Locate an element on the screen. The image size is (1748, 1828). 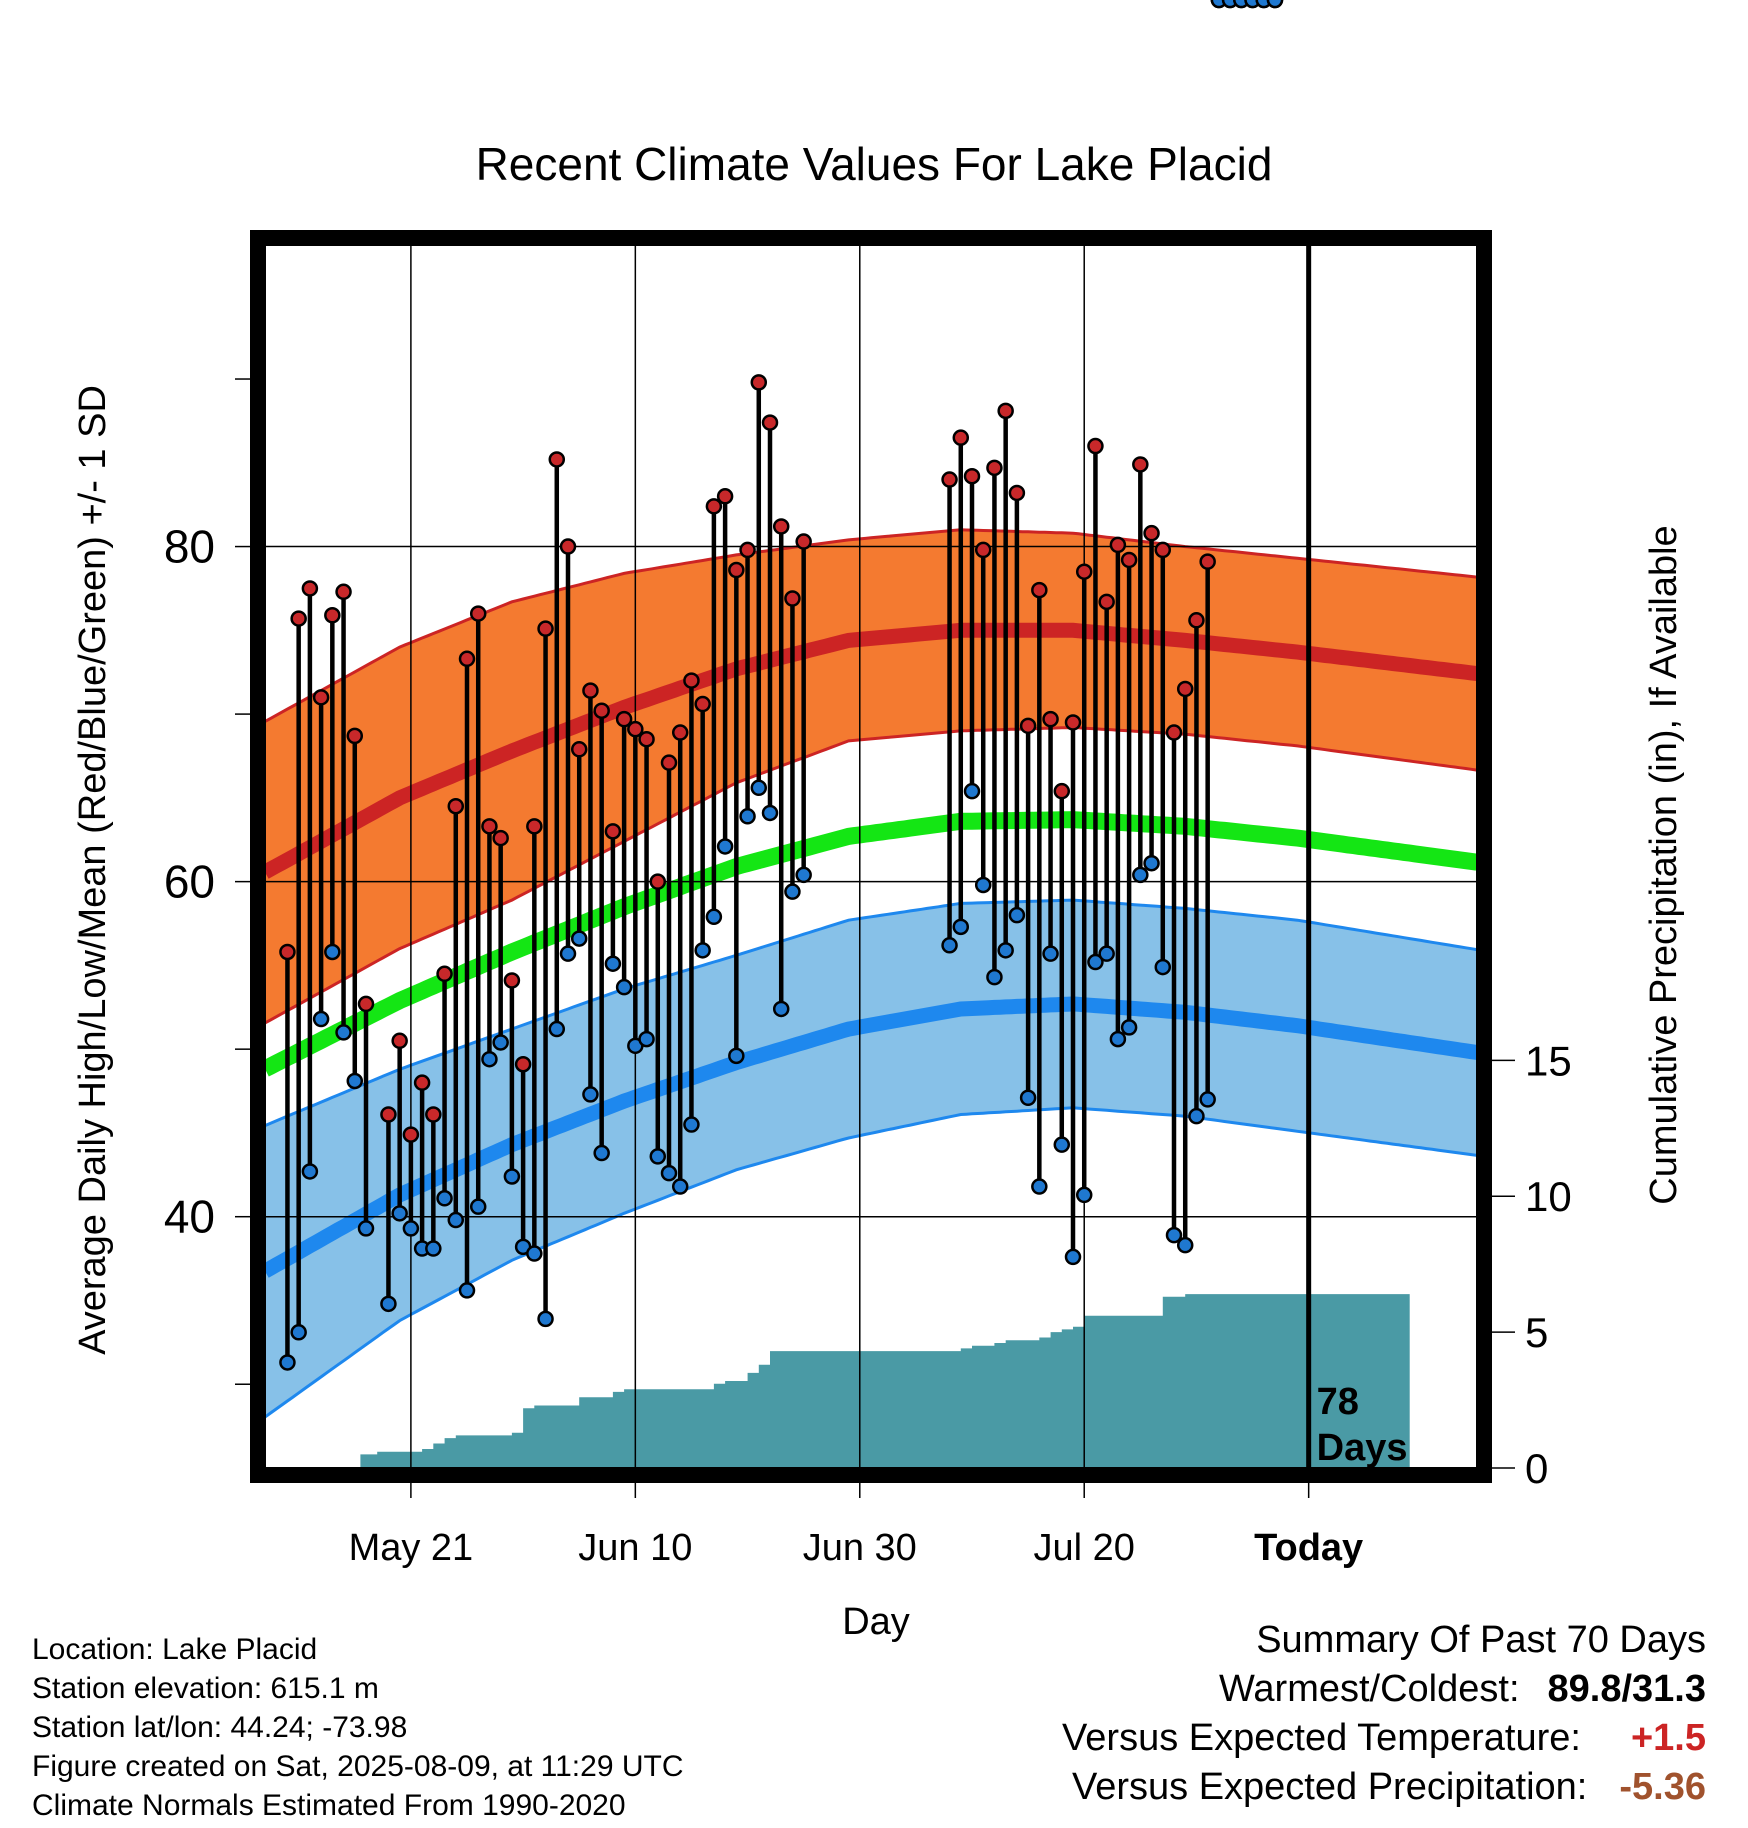
y-tick-label-right-15: 15 is located at coordinates (1548, 1060).